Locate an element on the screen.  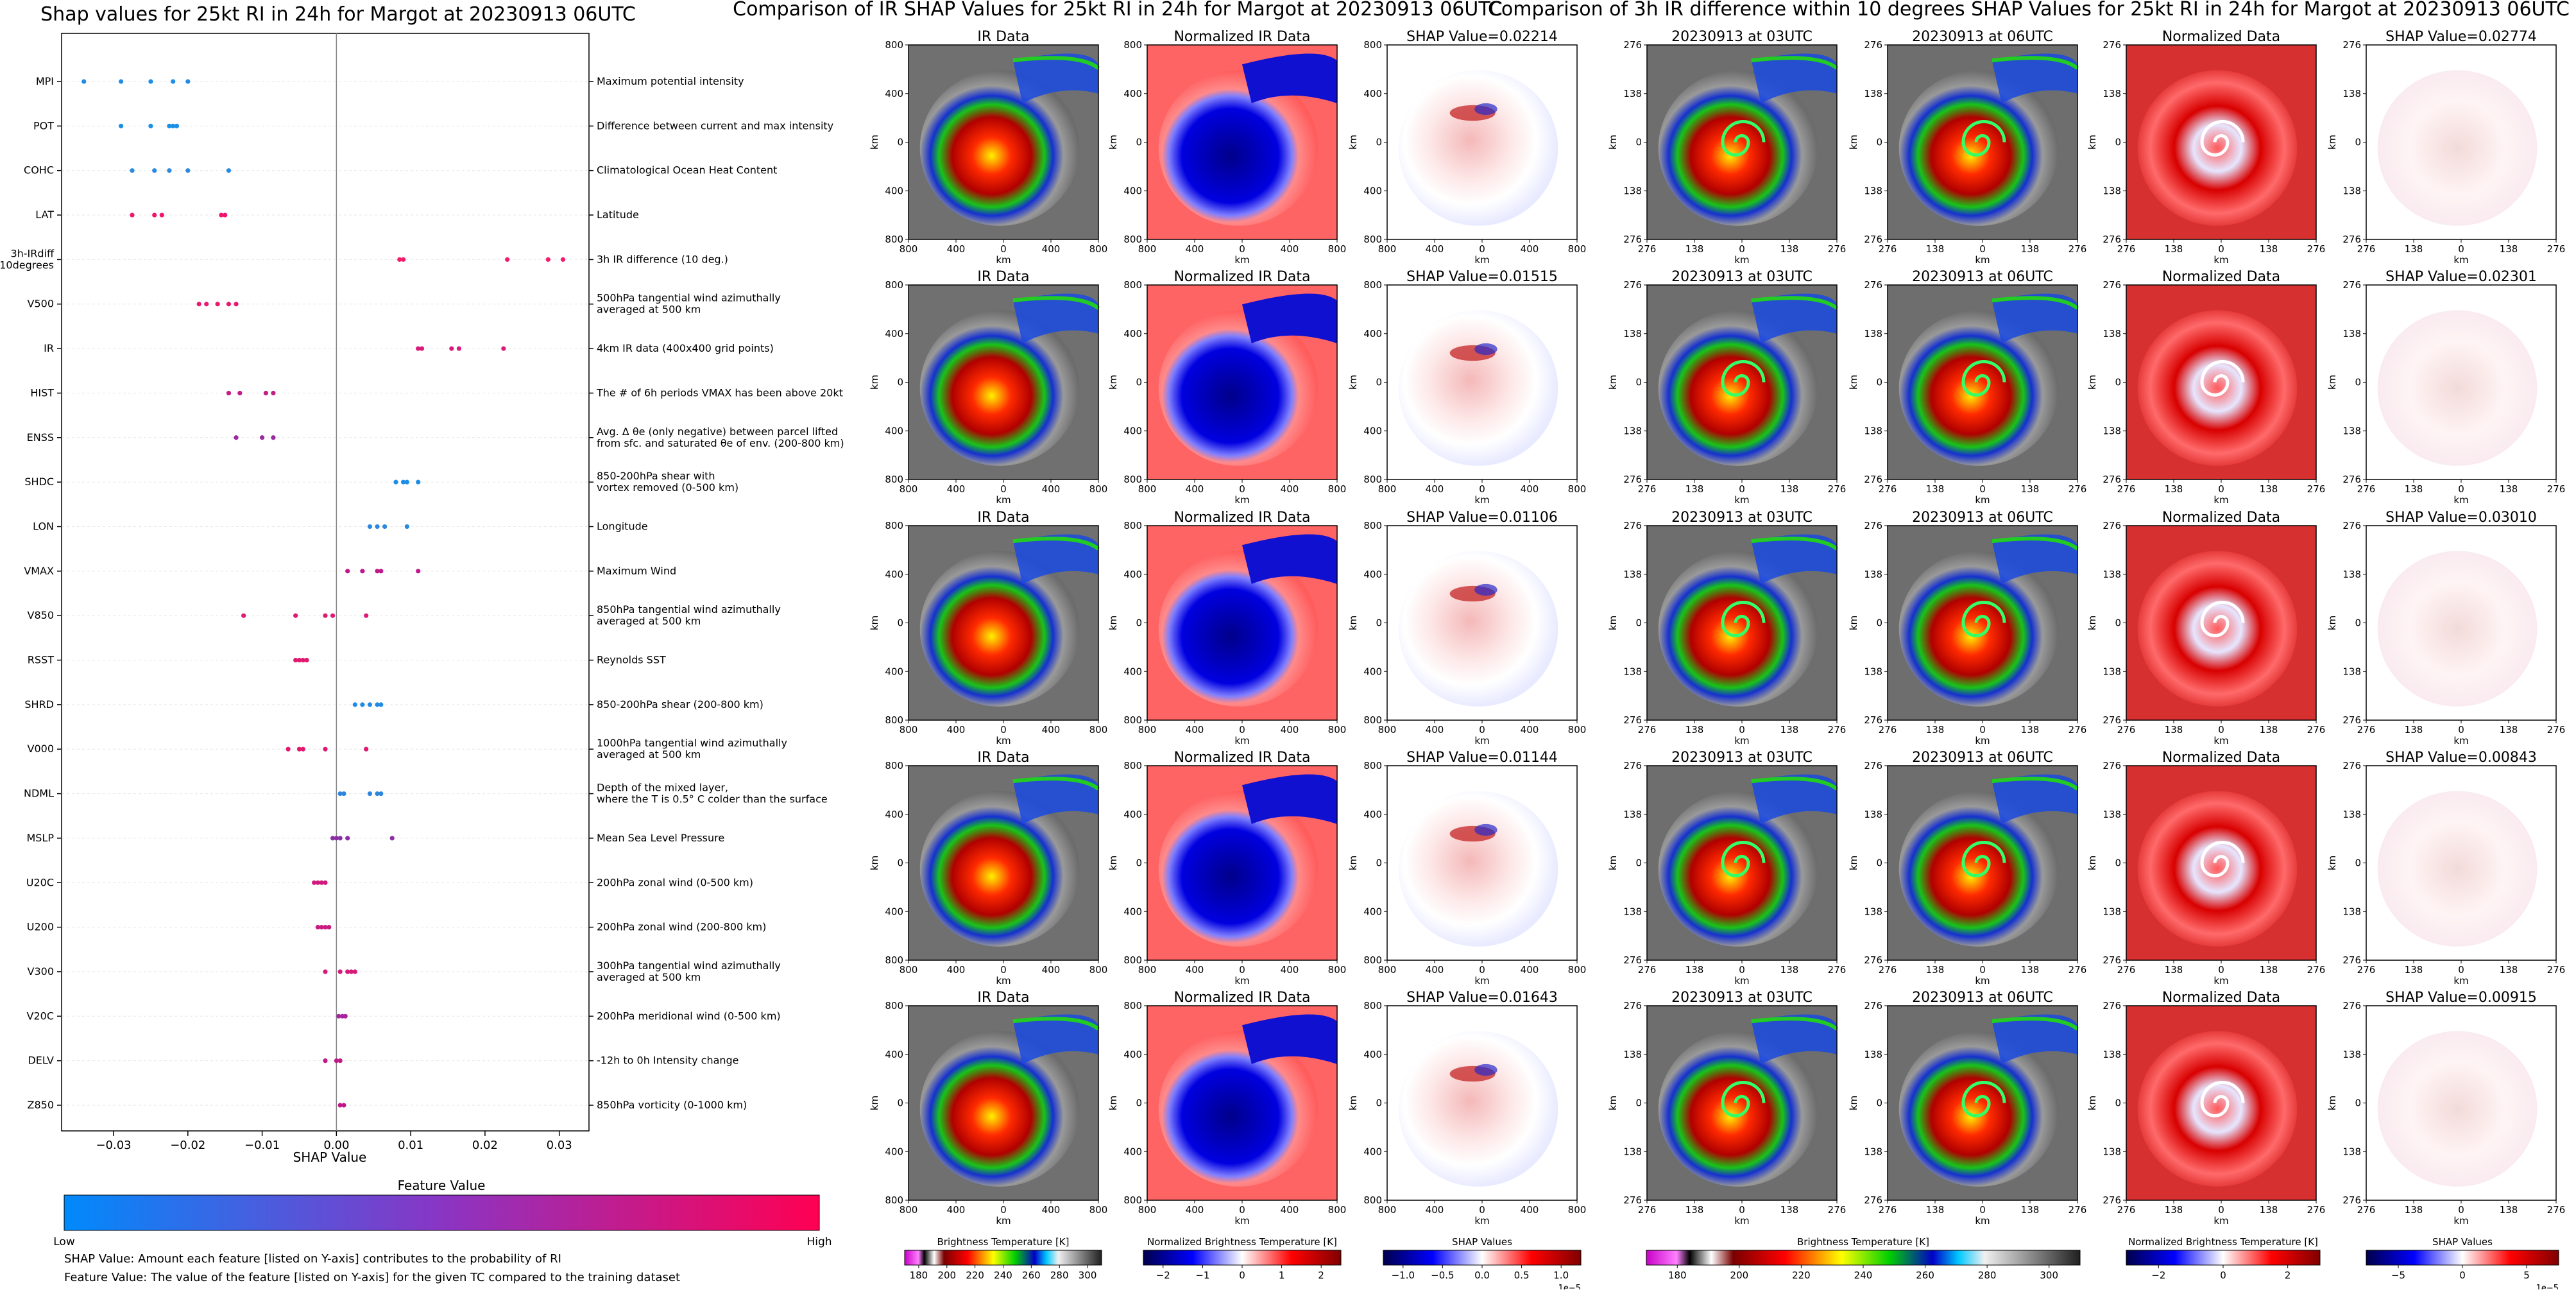
panel-title: SHAP Value=0.00843 is located at coordinates (2461, 758).